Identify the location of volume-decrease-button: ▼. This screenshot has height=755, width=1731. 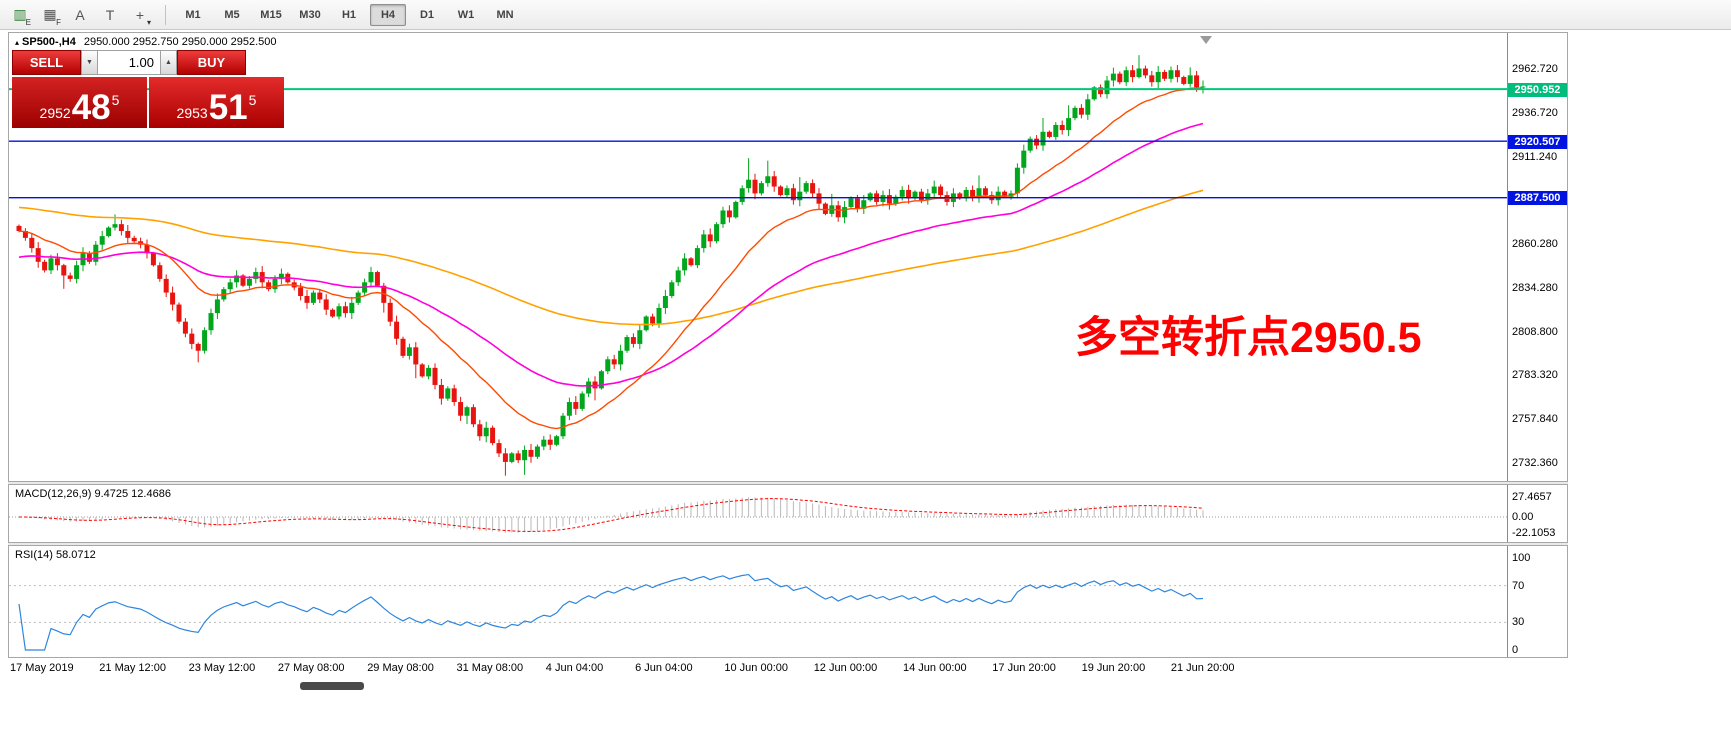
(89, 62).